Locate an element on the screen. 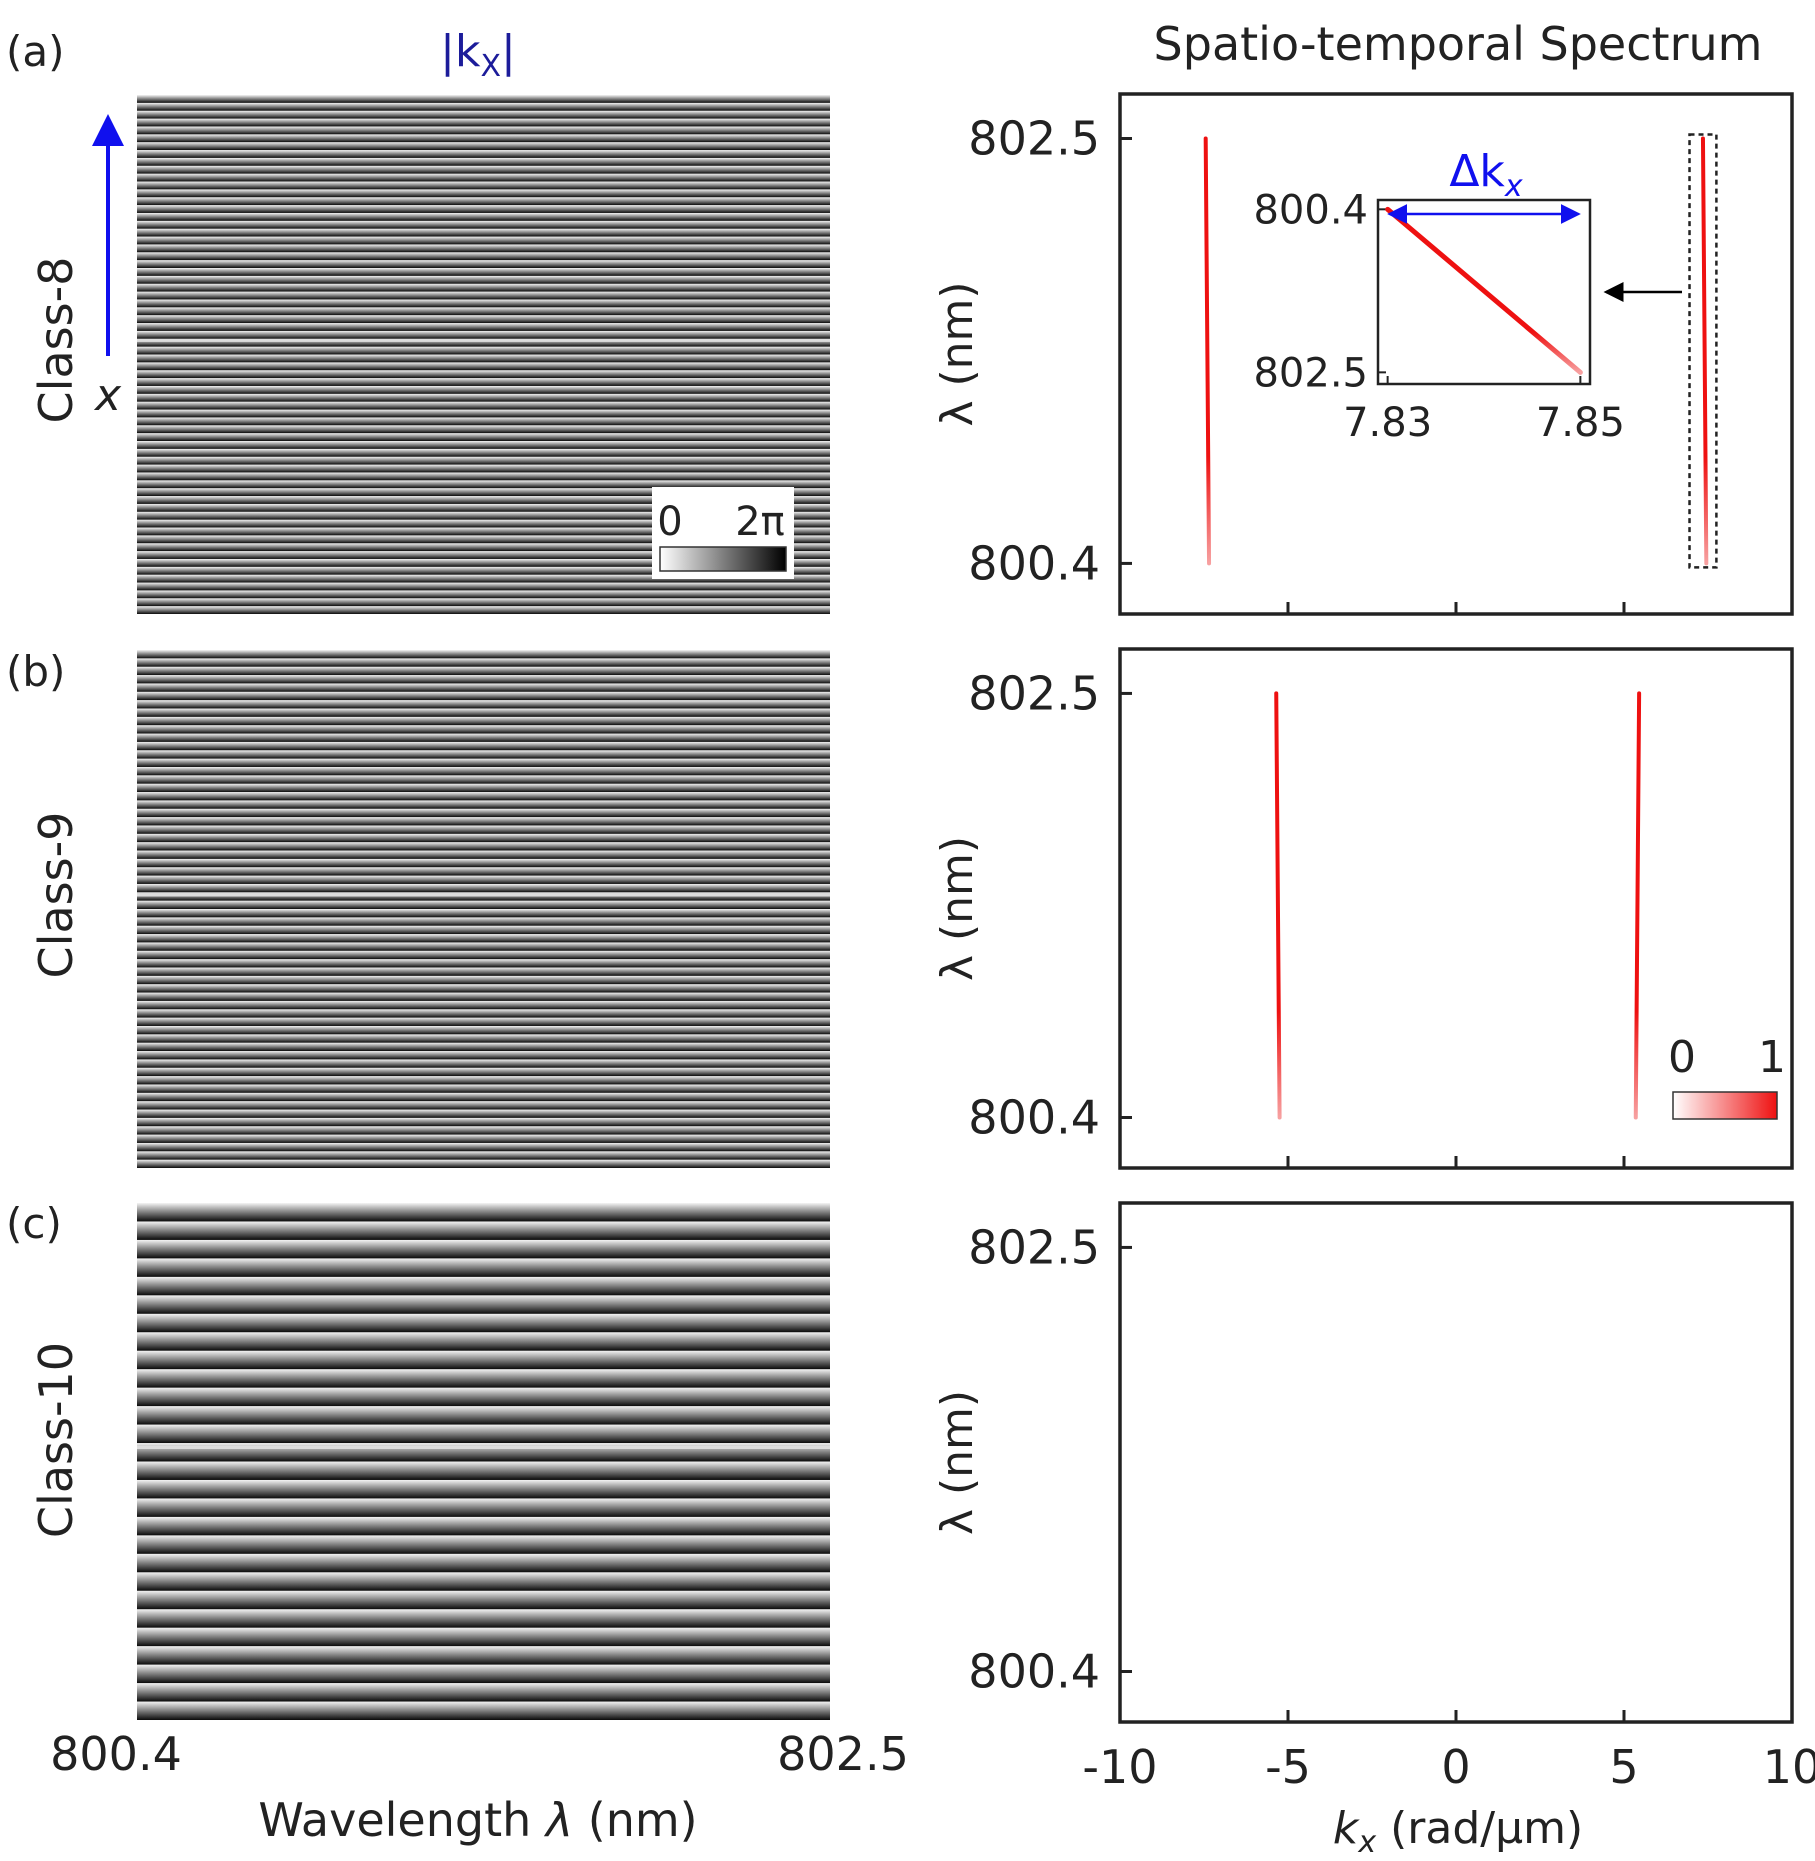 The width and height of the screenshot is (1815, 1861). ytick-label: 802.5 is located at coordinates (1034, 139).